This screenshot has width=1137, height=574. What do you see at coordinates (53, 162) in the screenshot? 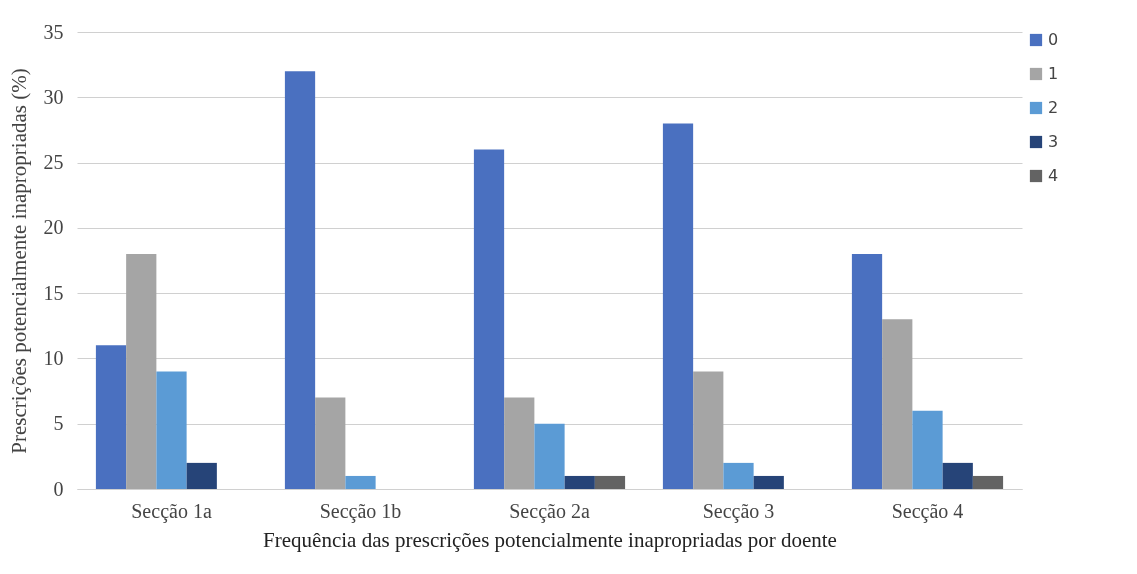
I see `y-tick-label: 25` at bounding box center [53, 162].